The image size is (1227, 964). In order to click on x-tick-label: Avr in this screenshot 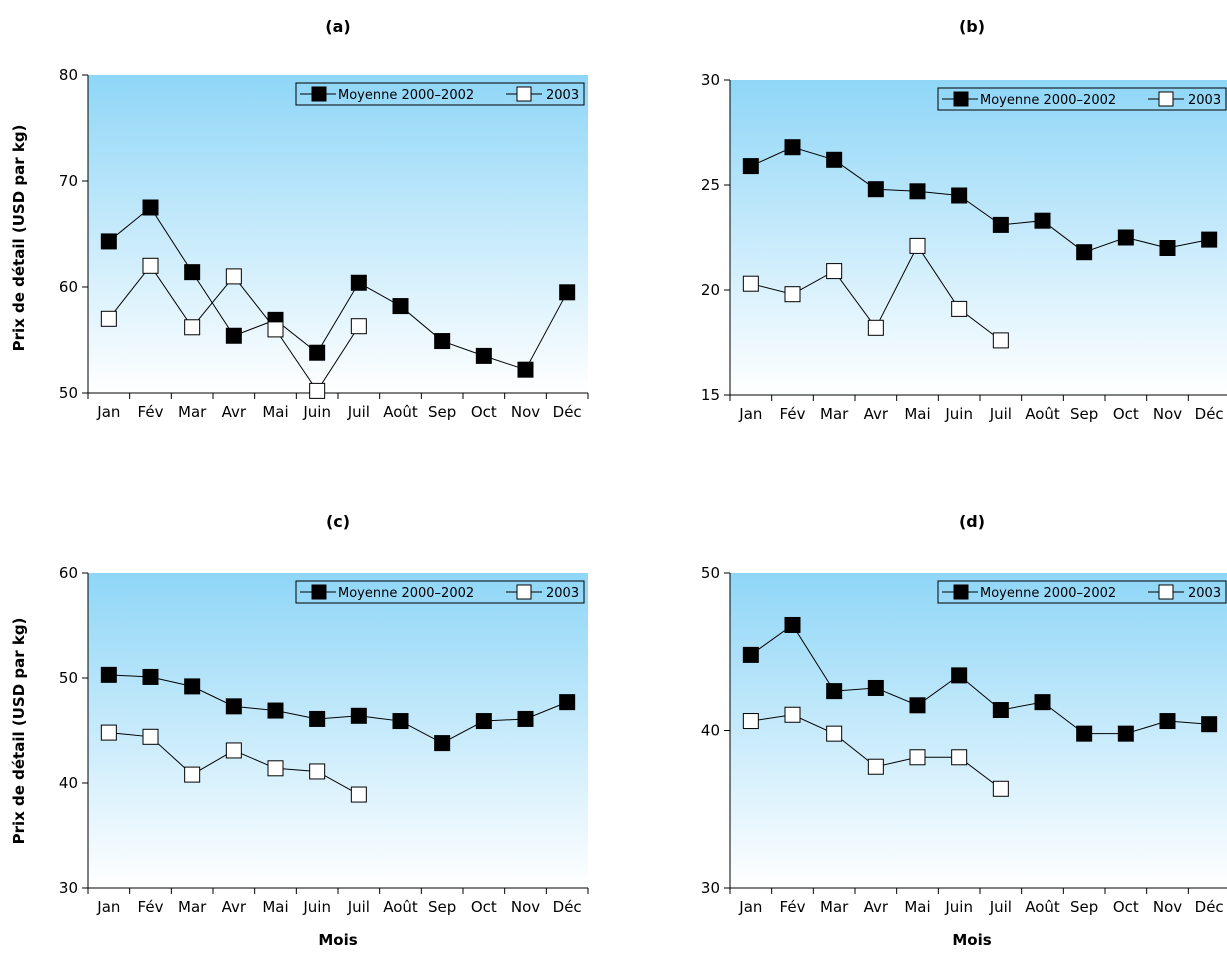, I will do `click(876, 414)`.